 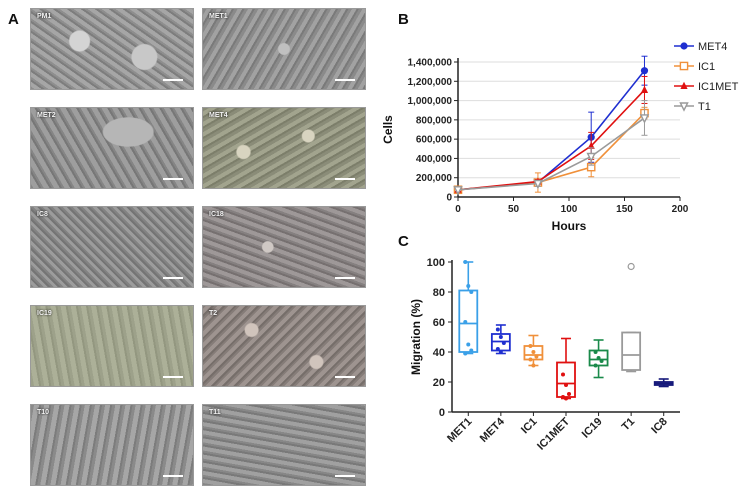 What do you see at coordinates (458, 209) in the screenshot?
I see `x-tick-label: 0` at bounding box center [458, 209].